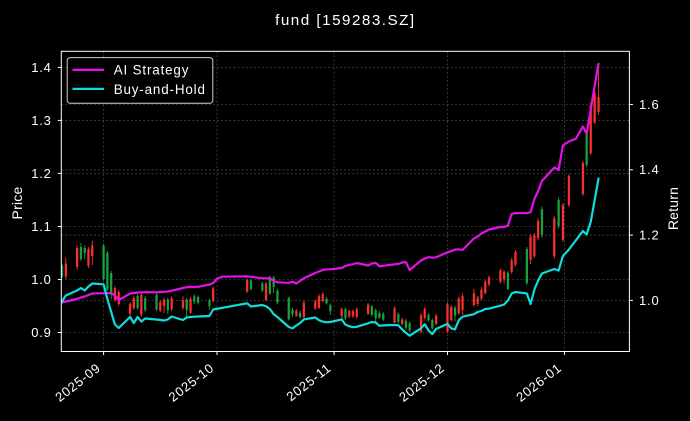  Describe the element at coordinates (17, 203) in the screenshot. I see `svg-text: Price` at that location.